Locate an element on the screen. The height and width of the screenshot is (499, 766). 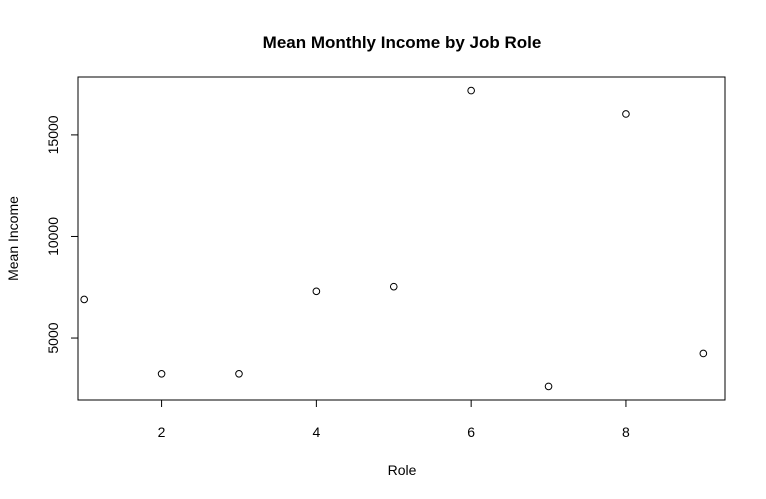
chart-title: Mean Monthly Income by Job Role is located at coordinates (402, 42).